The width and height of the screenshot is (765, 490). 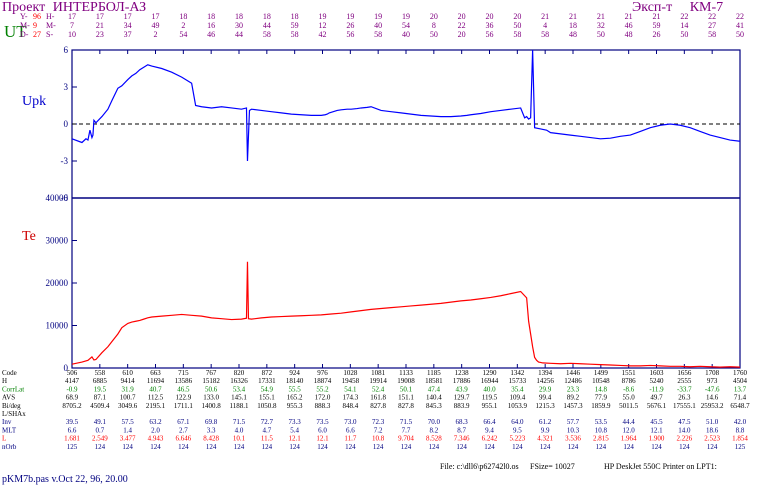 I want to click on table-cell: 1394, so click(x=545, y=373).